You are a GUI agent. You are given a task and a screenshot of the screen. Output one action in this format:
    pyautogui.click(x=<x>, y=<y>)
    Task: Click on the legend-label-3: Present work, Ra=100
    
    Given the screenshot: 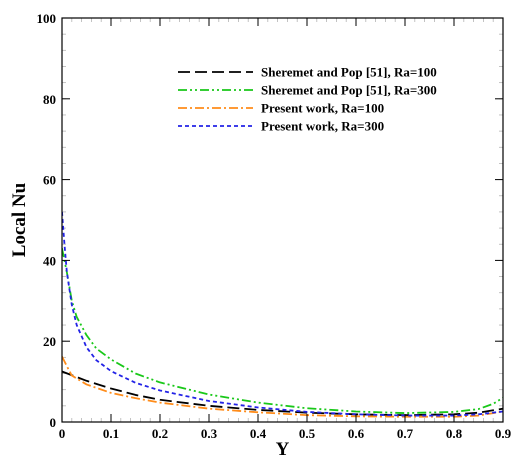 What is the action you would take?
    pyautogui.click(x=322, y=108)
    